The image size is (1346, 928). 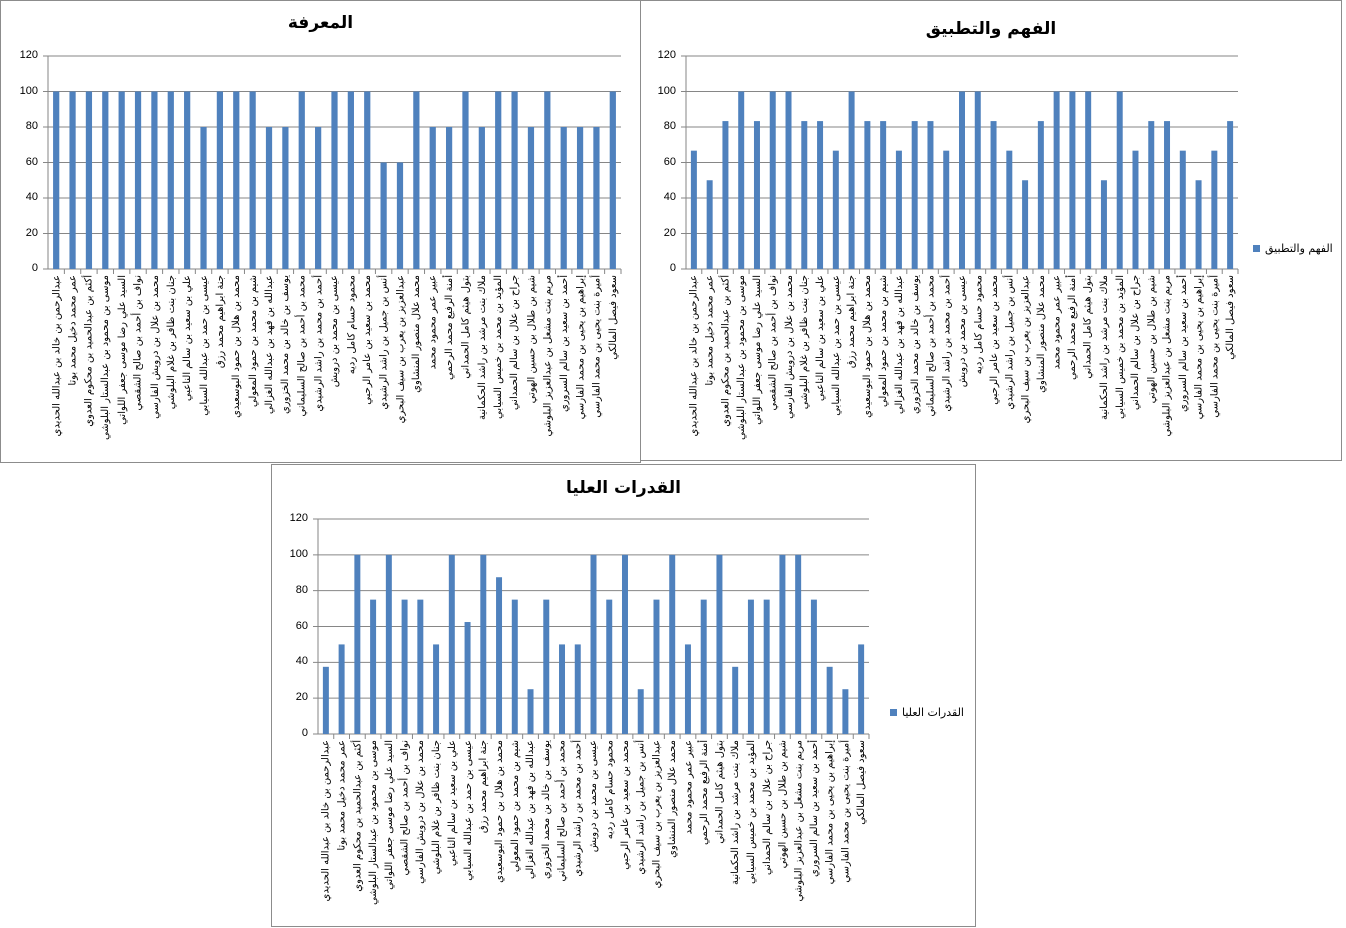 I want to click on x-tick-label: عبدالعزيز بن يعرب بن سيف البحري, so click(x=1026, y=349).